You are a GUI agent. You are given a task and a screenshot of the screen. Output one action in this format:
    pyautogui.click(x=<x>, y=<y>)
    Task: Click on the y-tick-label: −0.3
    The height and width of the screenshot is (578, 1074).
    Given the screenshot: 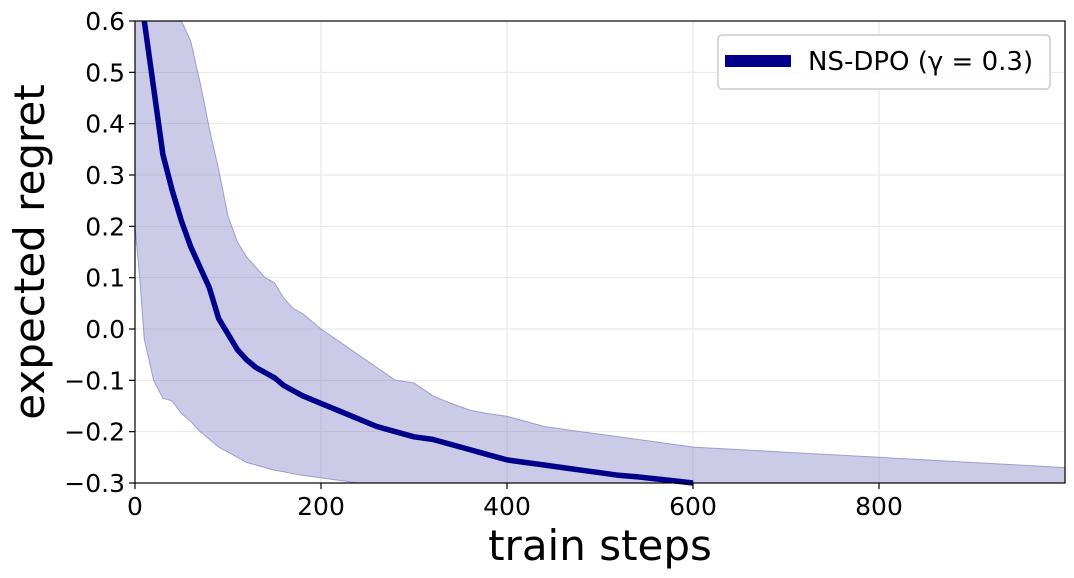 What is the action you would take?
    pyautogui.click(x=94, y=483)
    